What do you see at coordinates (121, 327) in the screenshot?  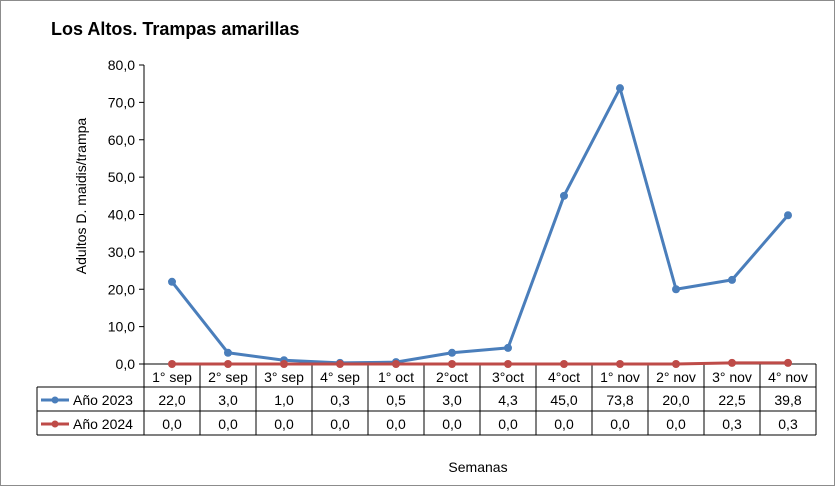 I see `y-tick-label: 10,0` at bounding box center [121, 327].